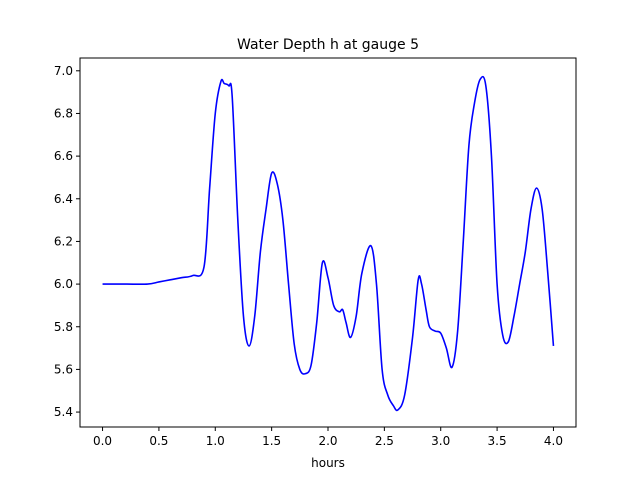  I want to click on y-tick-label: 5.6, so click(63, 369).